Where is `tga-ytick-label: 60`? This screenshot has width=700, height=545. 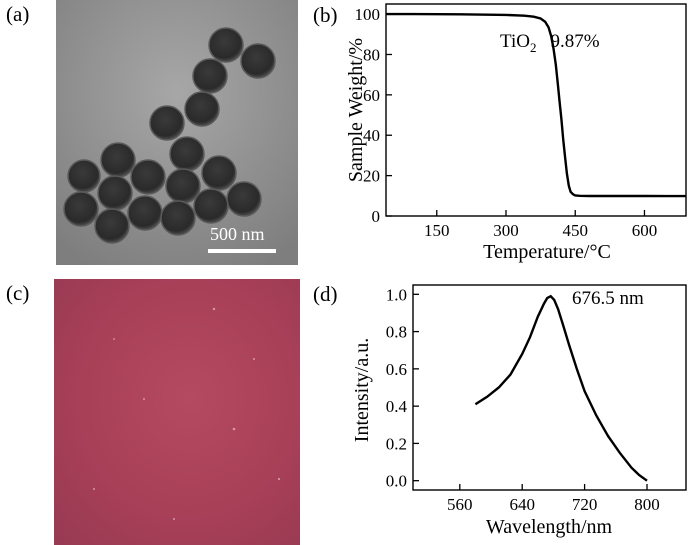 tga-ytick-label: 60 is located at coordinates (371, 95).